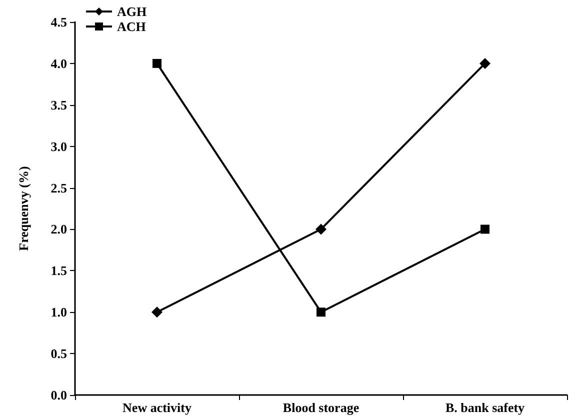  What do you see at coordinates (58, 395) in the screenshot?
I see `y-tick-label: 0.0` at bounding box center [58, 395].